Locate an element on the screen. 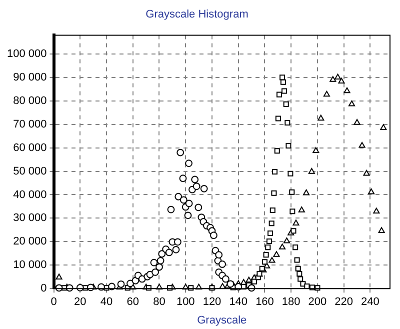 The height and width of the screenshot is (329, 400). y-tick-label: 100 000 is located at coordinates (26, 54).